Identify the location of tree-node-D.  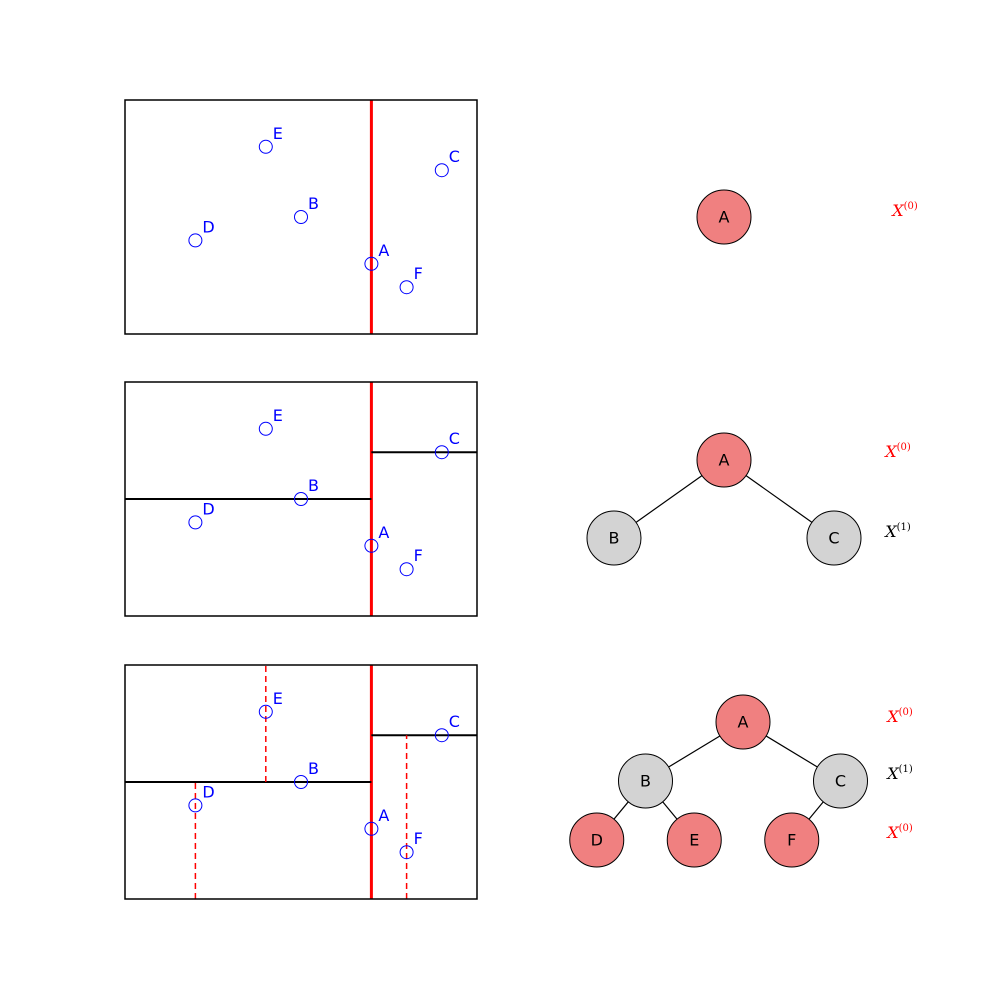
(597, 840).